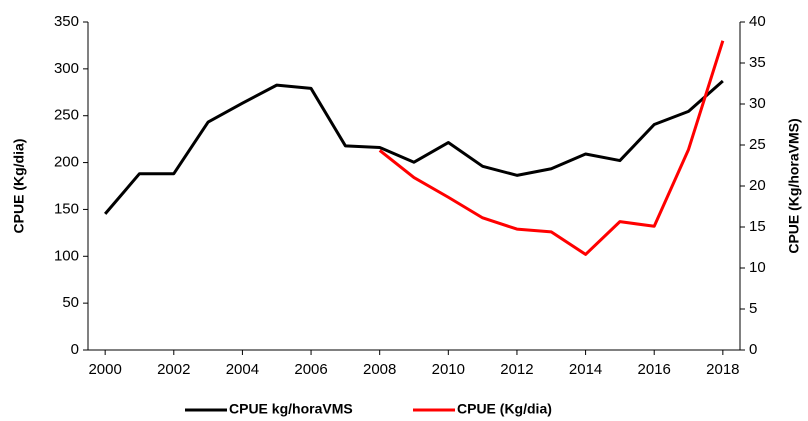 The width and height of the screenshot is (808, 421). I want to click on legend-label: CPUE kg/horaVMS, so click(291, 409).